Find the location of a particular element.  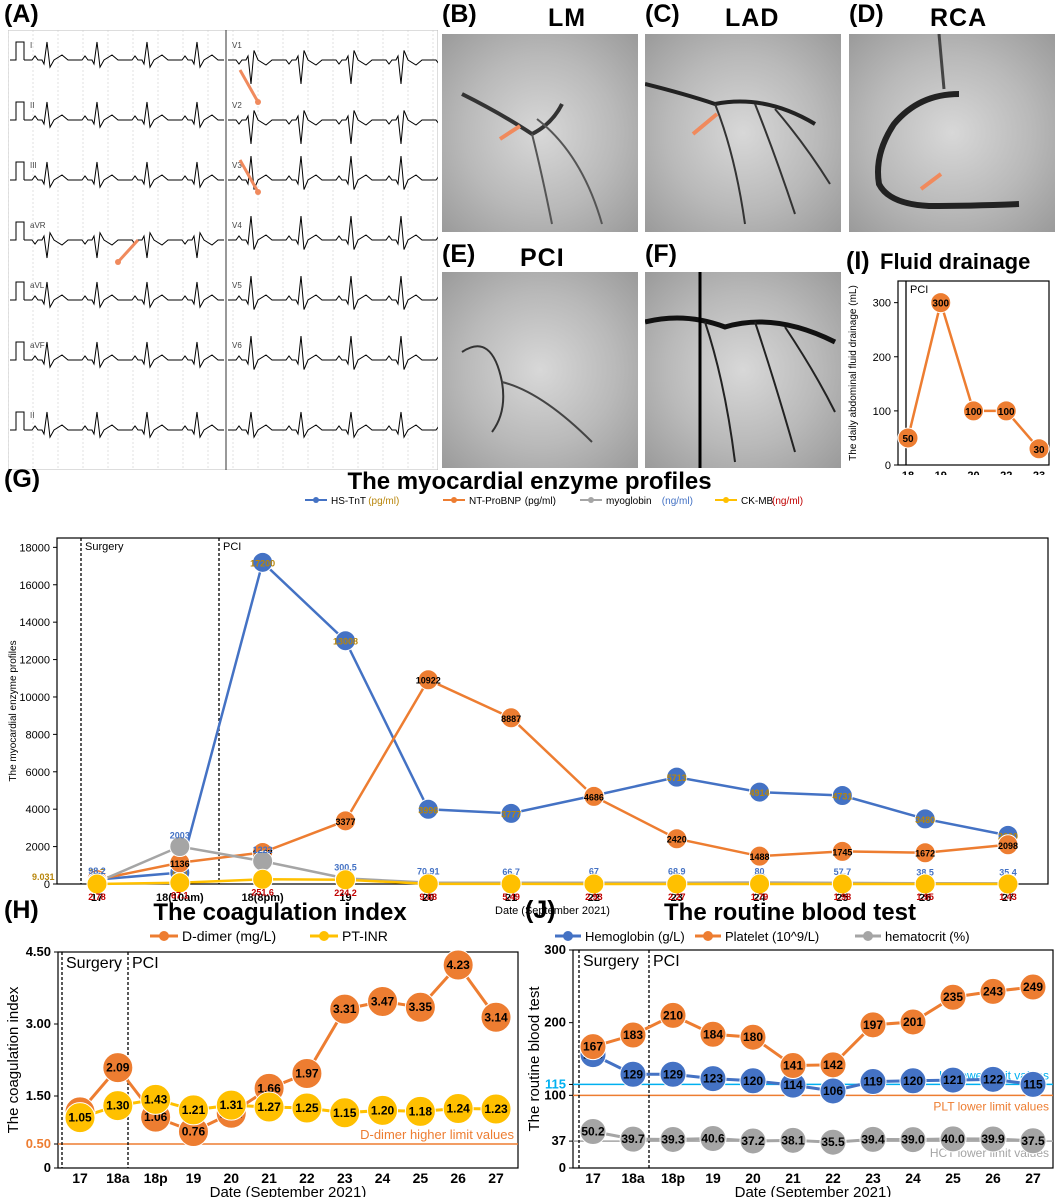

y-tick-label: 12000 is located at coordinates (34, 661).